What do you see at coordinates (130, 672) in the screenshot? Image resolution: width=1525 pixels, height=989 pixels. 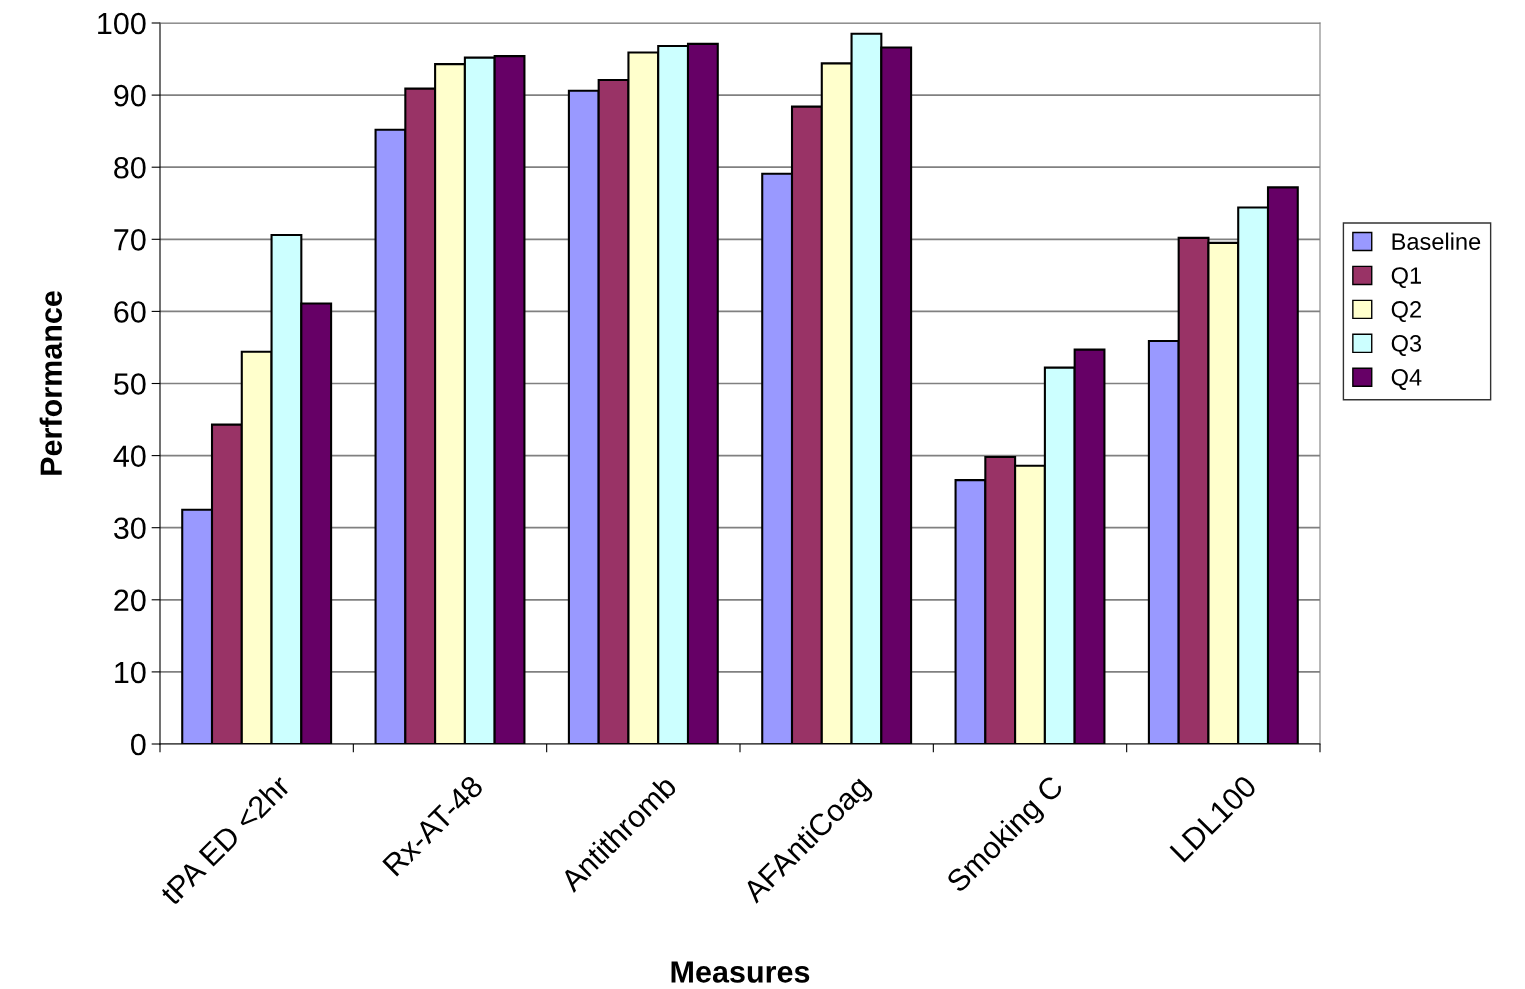 I see `y-tick-label: 10` at bounding box center [130, 672].